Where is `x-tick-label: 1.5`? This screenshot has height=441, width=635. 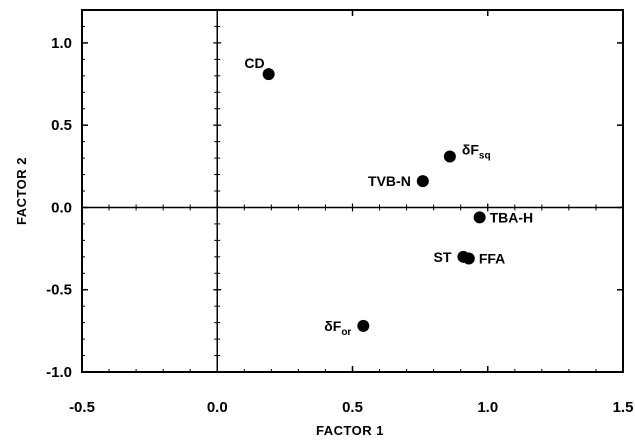
x-tick-label: 1.5 is located at coordinates (623, 407).